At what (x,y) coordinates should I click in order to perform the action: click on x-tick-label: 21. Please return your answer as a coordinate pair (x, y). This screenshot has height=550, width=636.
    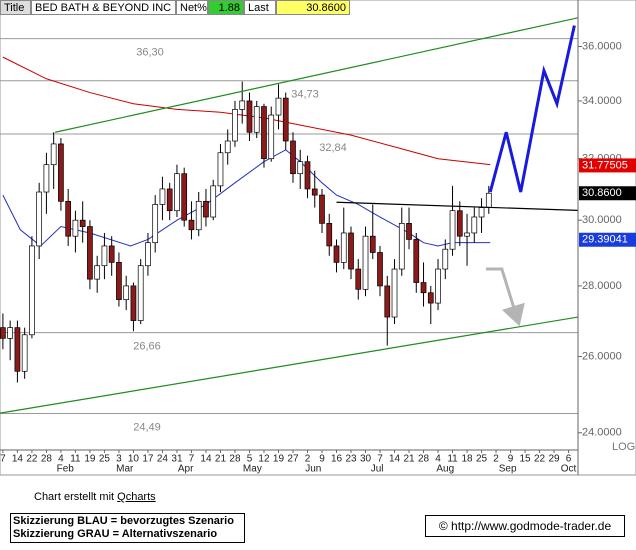
    Looking at the image, I should click on (221, 459).